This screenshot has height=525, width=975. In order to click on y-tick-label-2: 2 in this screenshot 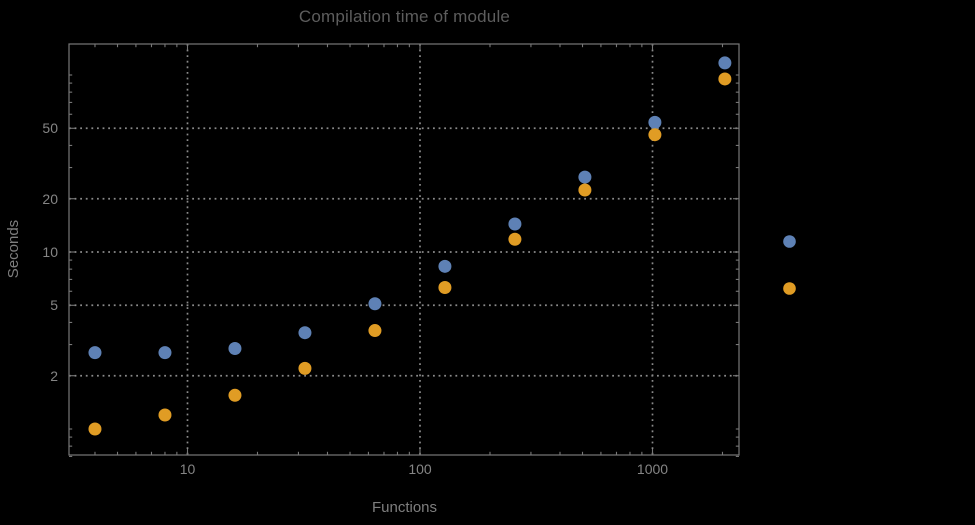, I will do `click(54, 375)`.